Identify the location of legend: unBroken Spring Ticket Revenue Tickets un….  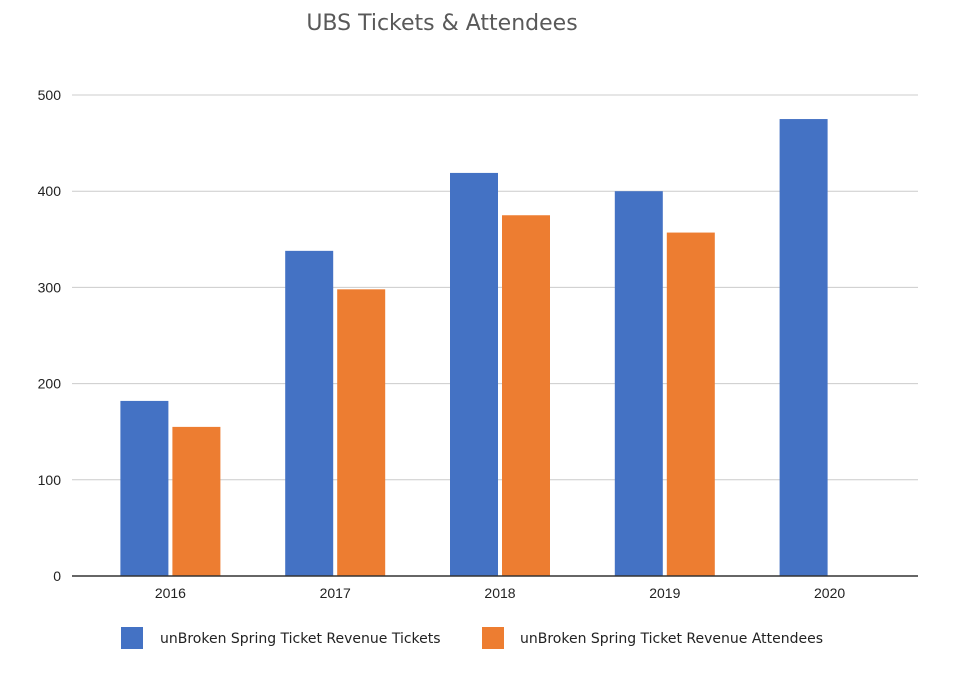
(472, 638).